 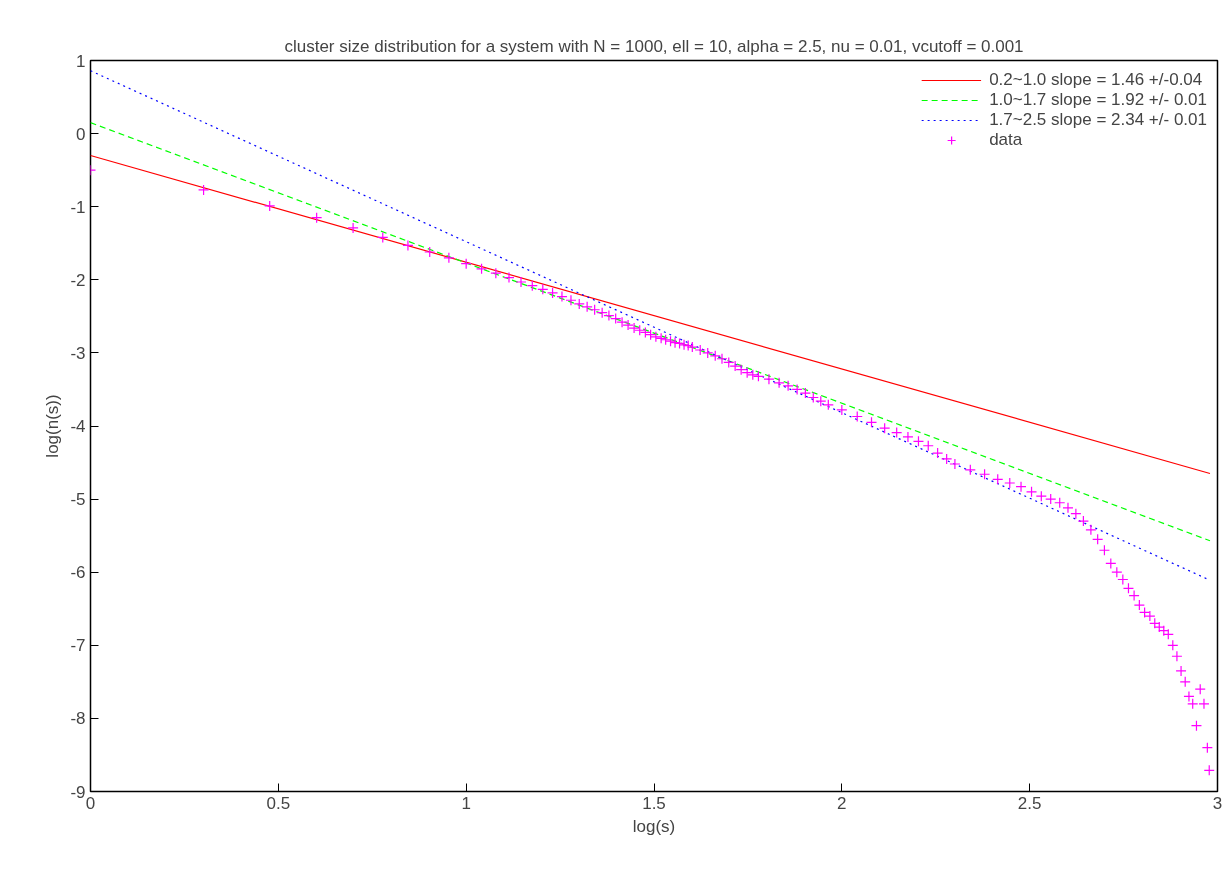 I want to click on x-tick-label: 2, so click(x=842, y=803).